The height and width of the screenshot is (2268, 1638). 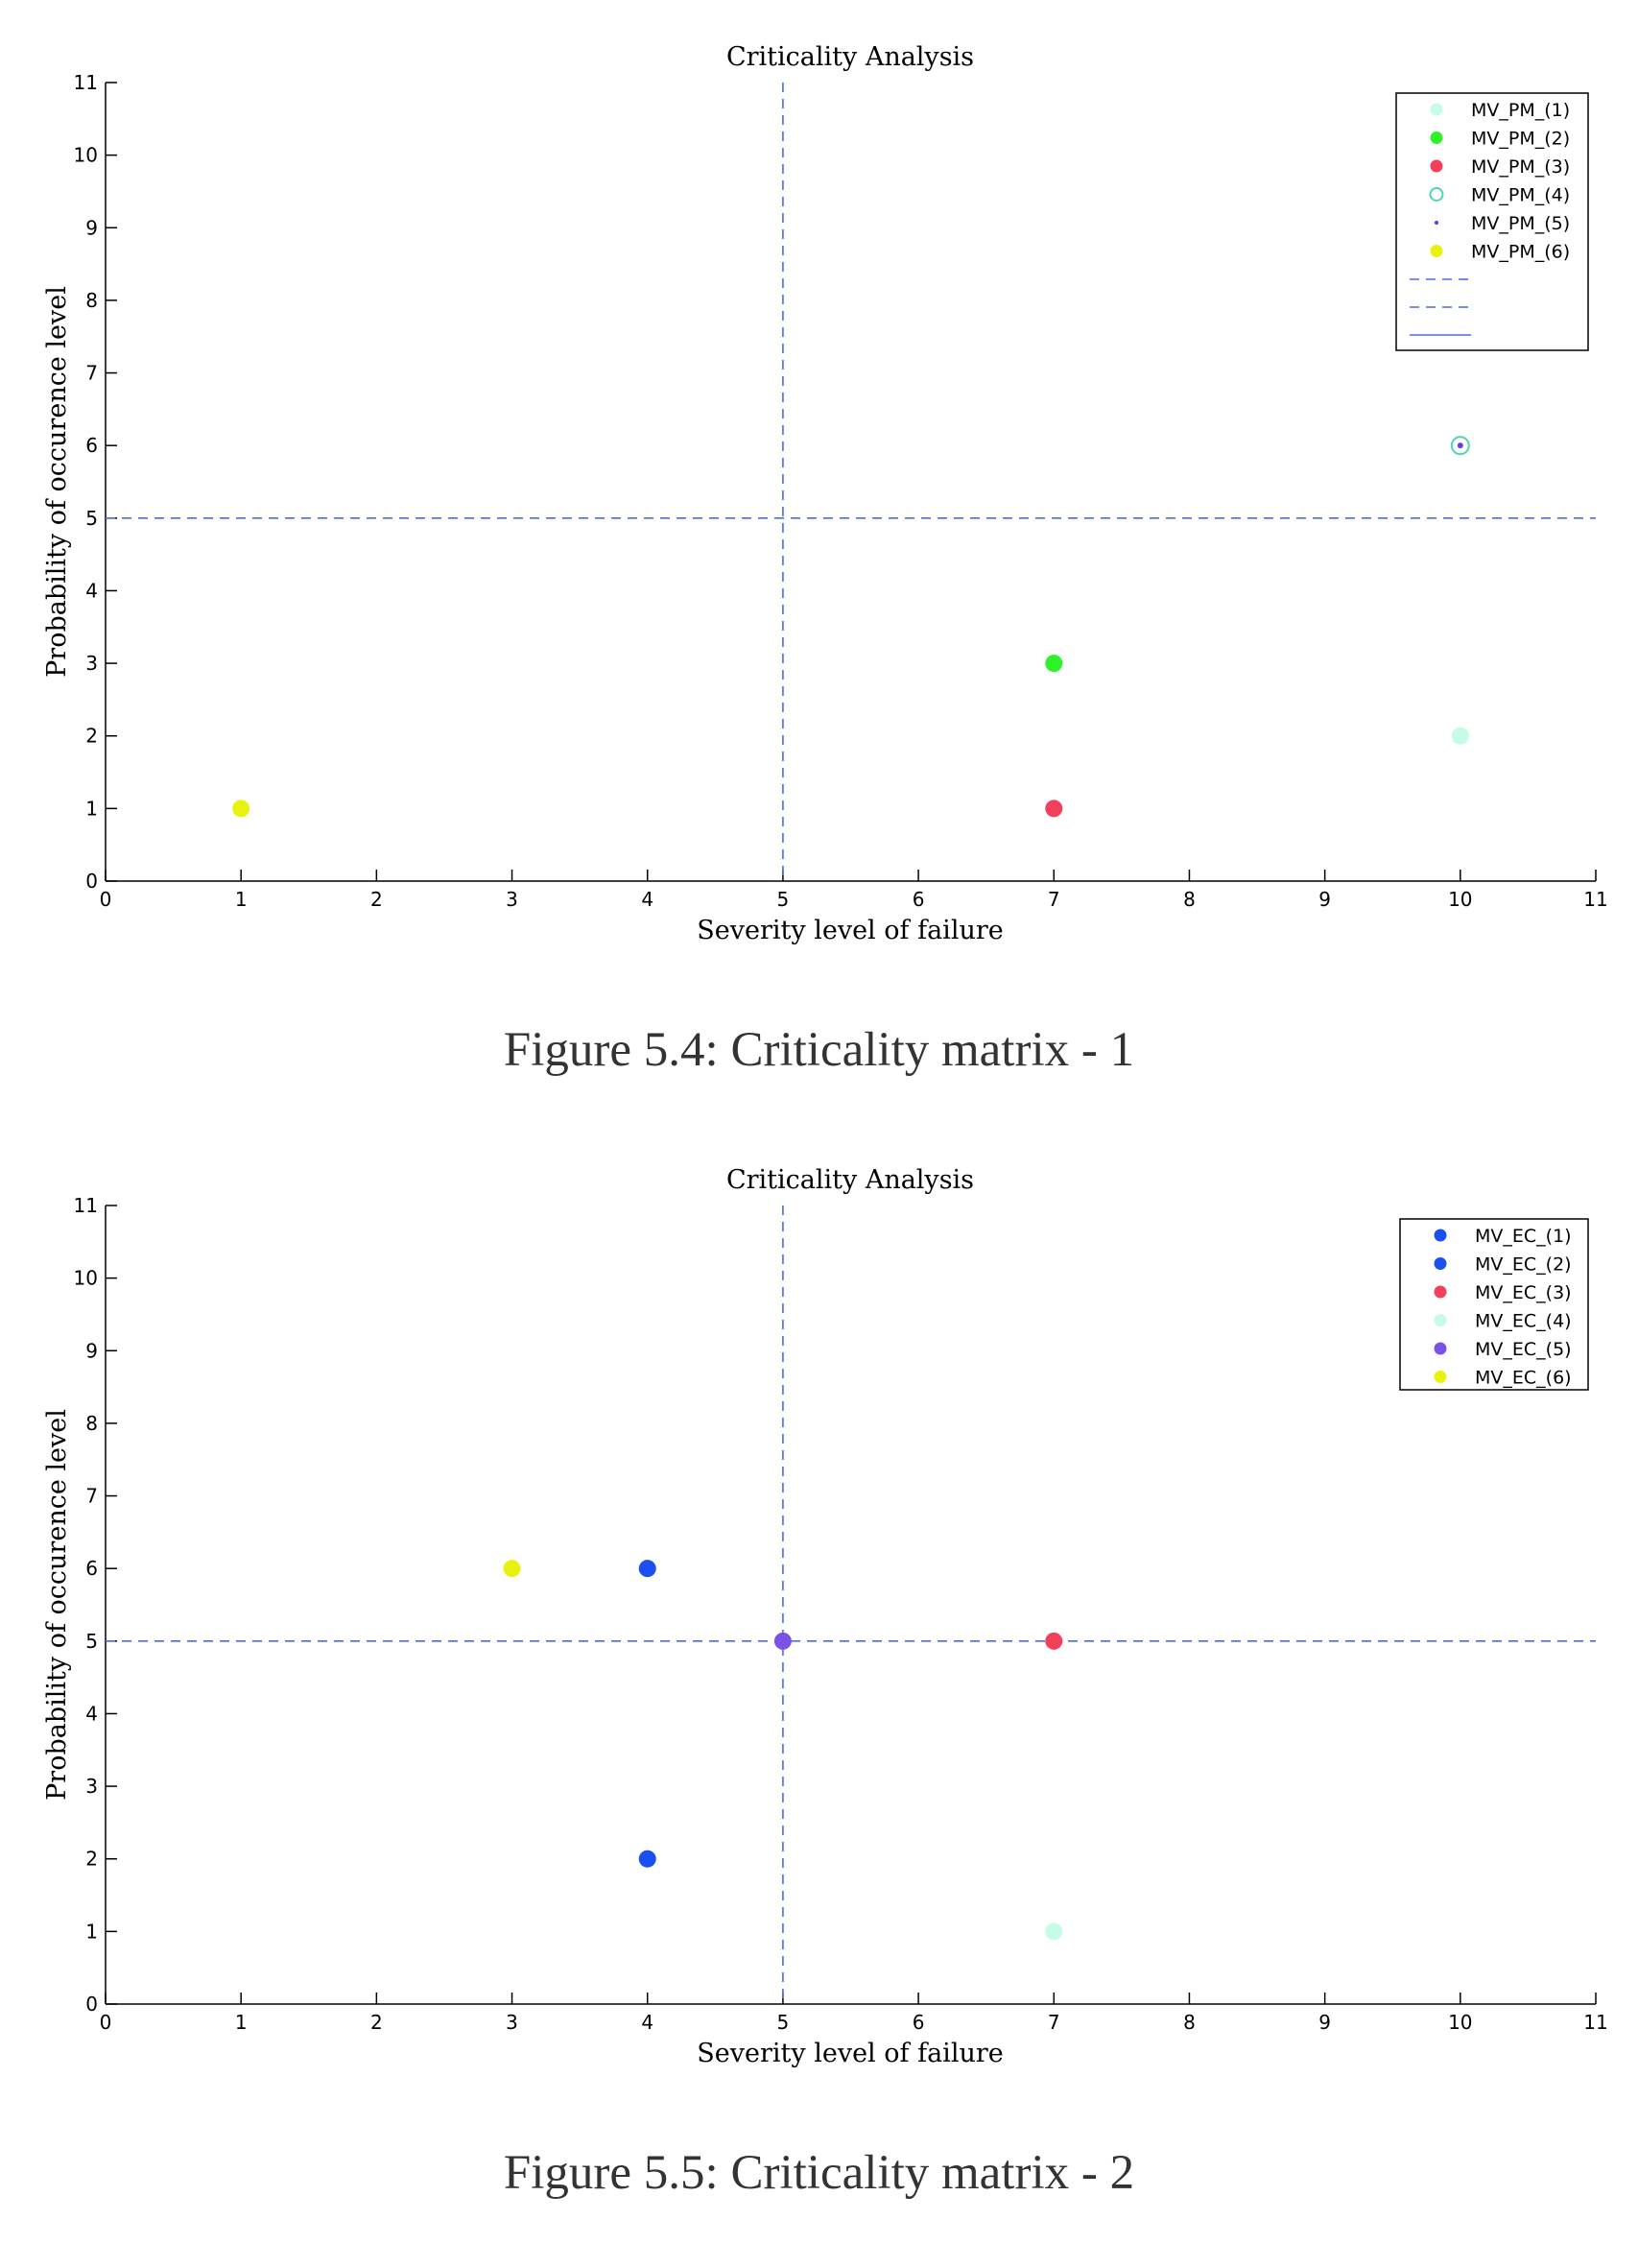 I want to click on legend-entry-label: MV_EC_(6), so click(x=1523, y=1378).